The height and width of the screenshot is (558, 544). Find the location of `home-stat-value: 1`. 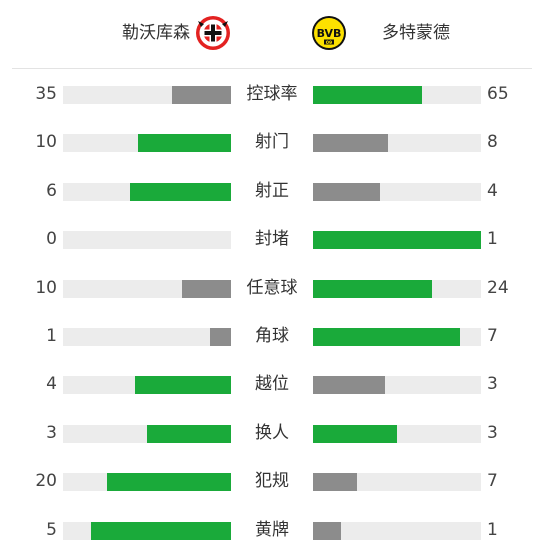

home-stat-value: 1 is located at coordinates (51, 335).